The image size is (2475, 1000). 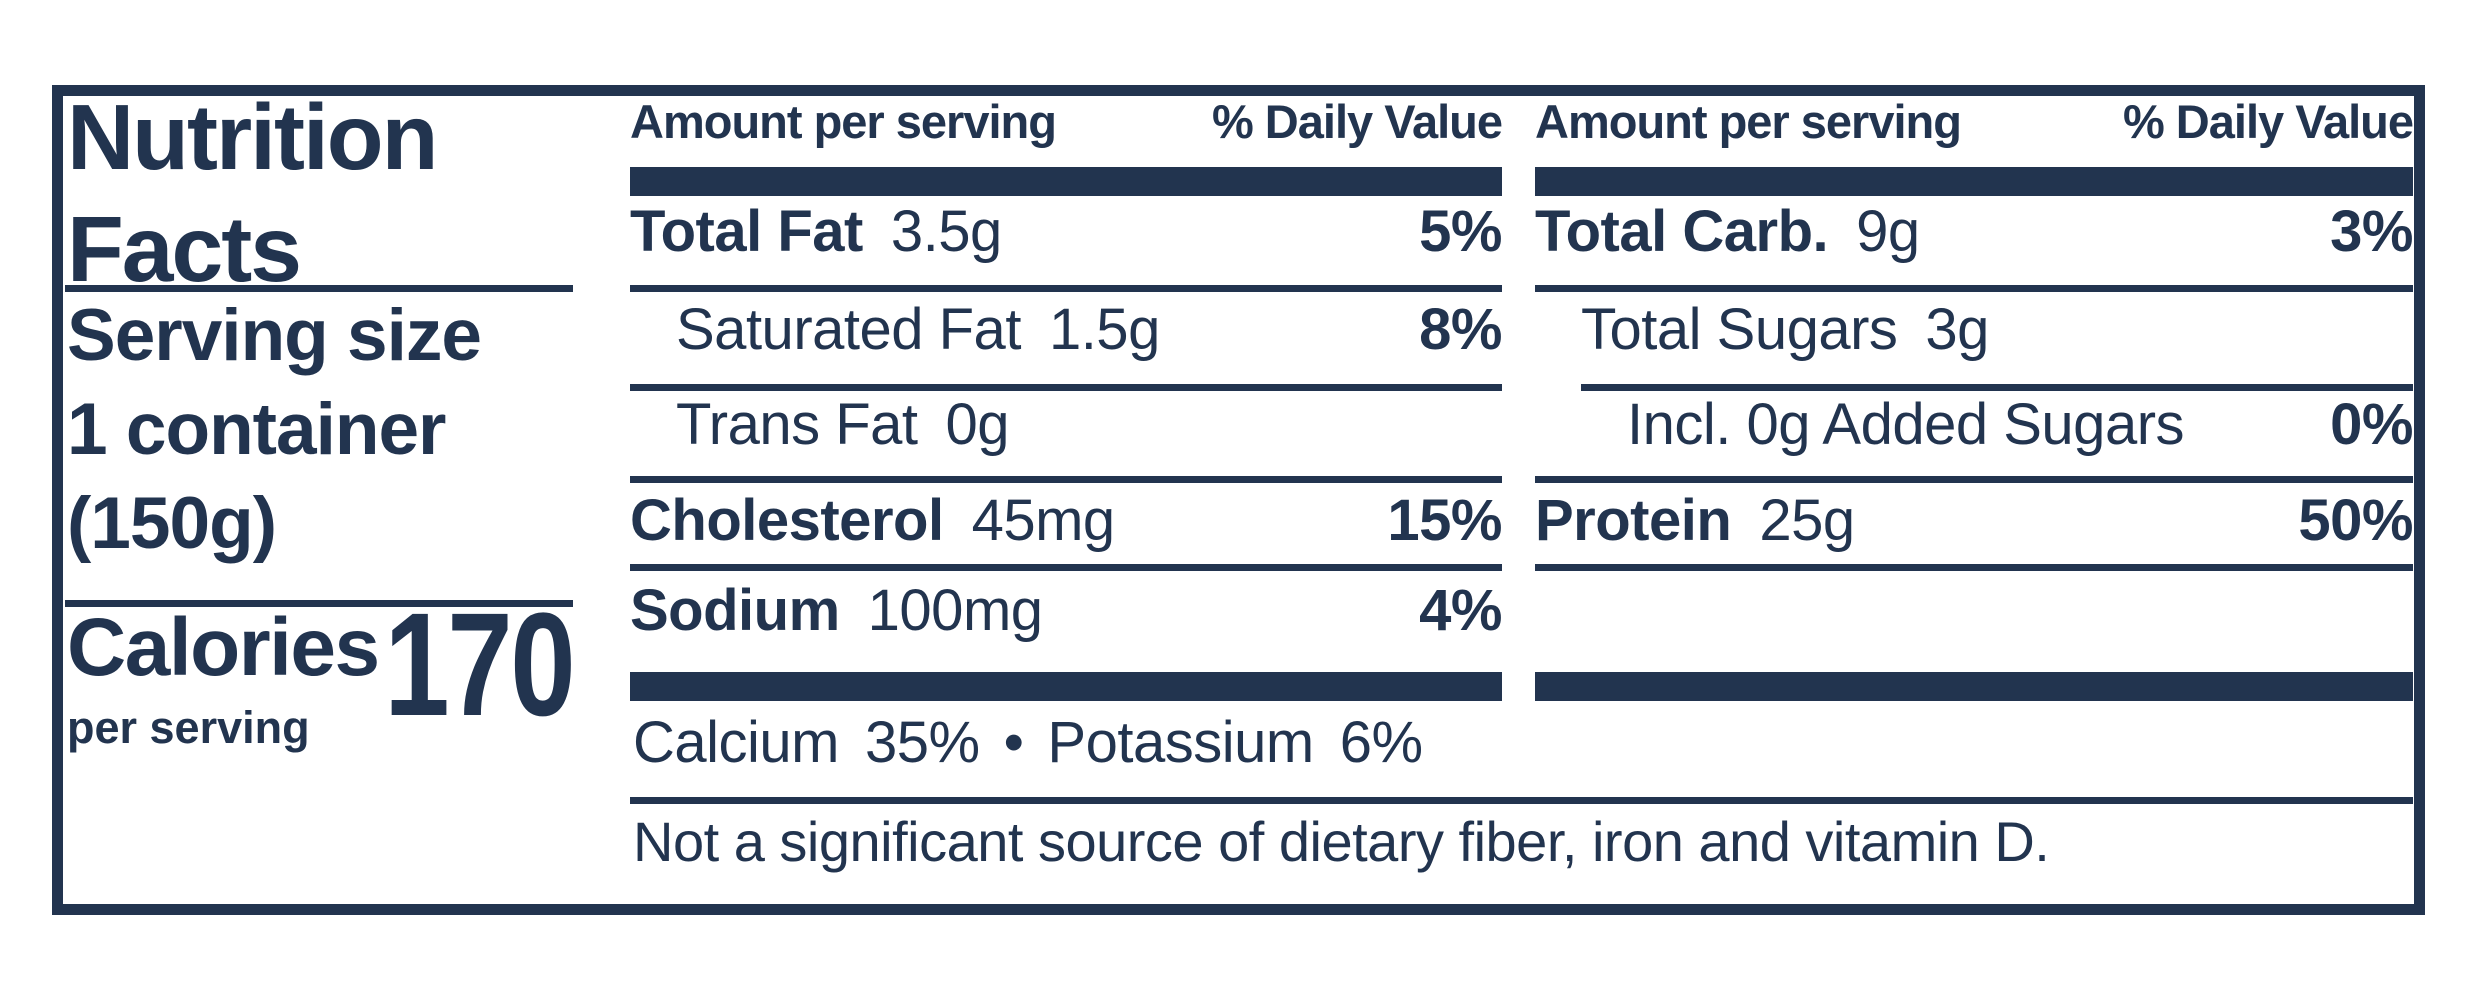 What do you see at coordinates (1460, 610) in the screenshot?
I see `nutrient-daily-value: 4%` at bounding box center [1460, 610].